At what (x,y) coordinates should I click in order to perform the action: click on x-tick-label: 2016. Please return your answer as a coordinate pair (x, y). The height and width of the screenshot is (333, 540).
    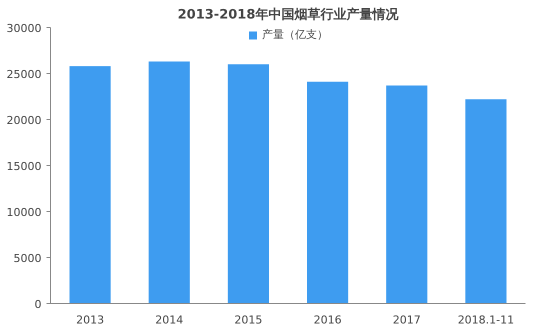
    Looking at the image, I should click on (328, 320).